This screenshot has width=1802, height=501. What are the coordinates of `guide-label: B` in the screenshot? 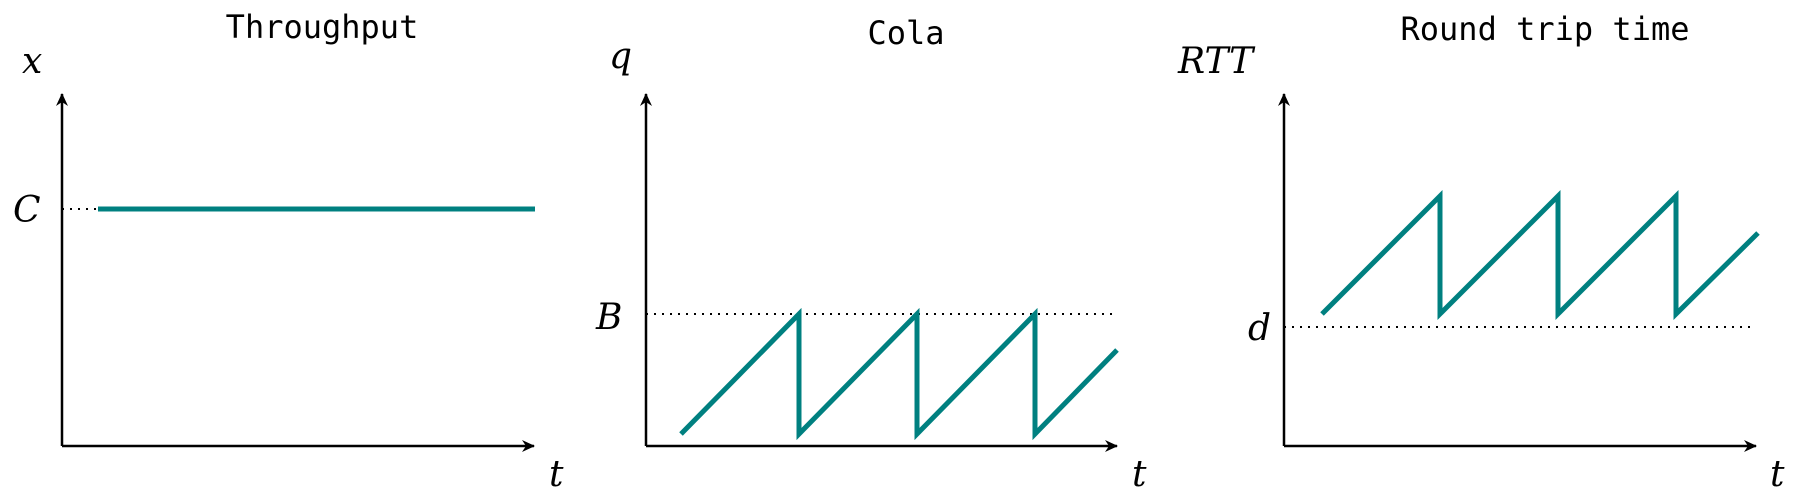 It's located at (608, 317).